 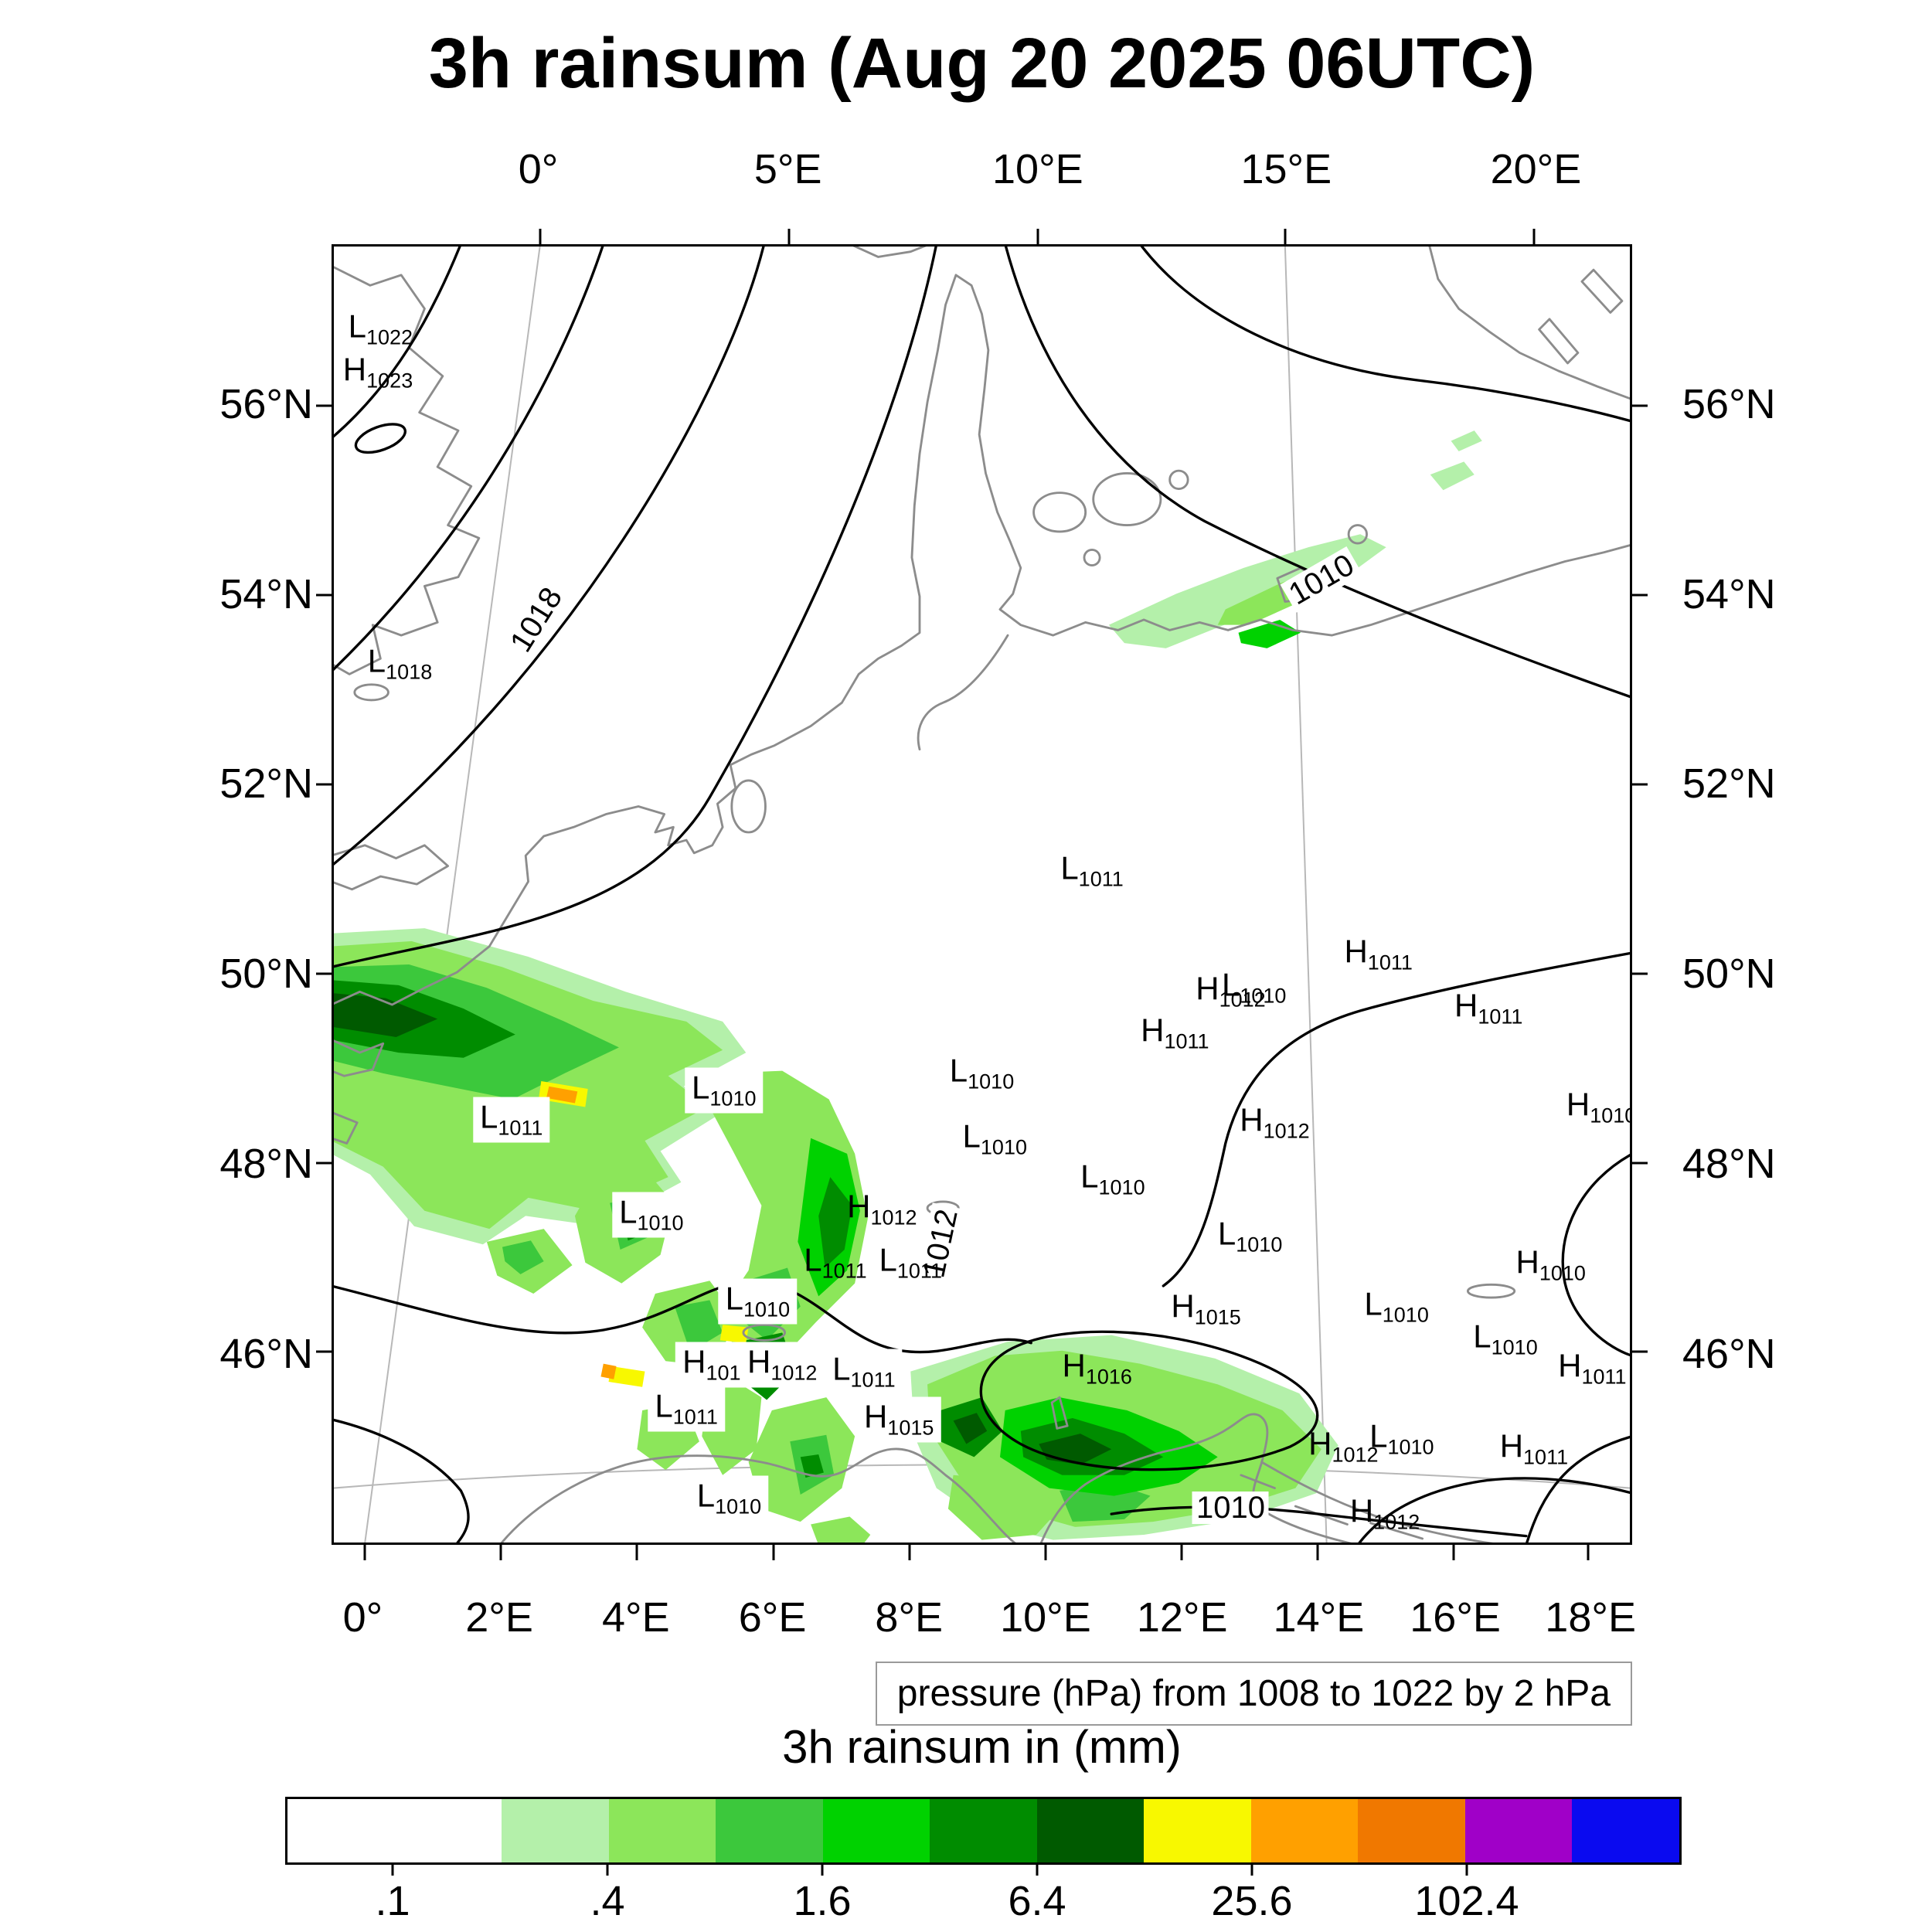 I want to click on pressure-label: H1010, so click(x=1598, y=1107).